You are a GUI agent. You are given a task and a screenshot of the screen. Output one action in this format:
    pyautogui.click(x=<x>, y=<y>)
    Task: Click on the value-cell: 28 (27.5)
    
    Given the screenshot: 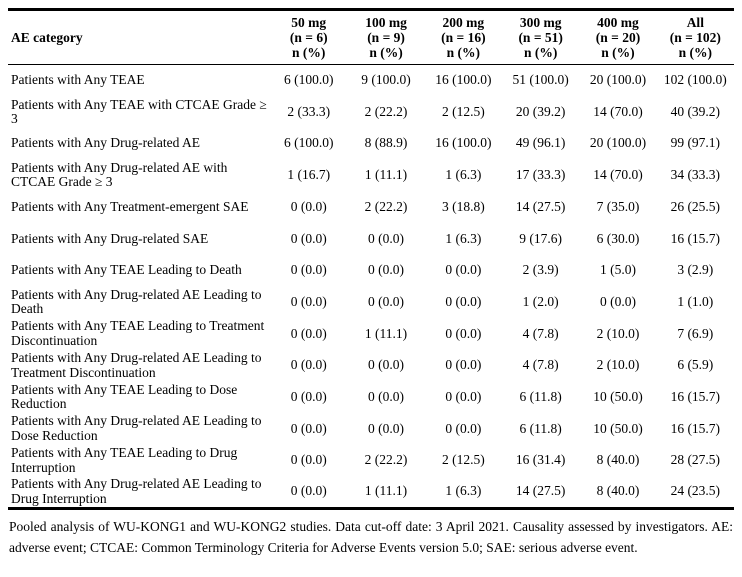 What is the action you would take?
    pyautogui.click(x=695, y=460)
    